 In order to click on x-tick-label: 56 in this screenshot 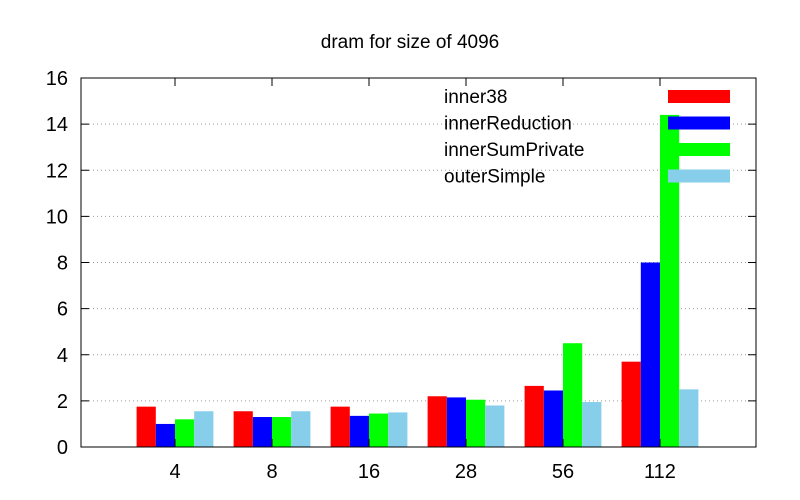, I will do `click(563, 472)`.